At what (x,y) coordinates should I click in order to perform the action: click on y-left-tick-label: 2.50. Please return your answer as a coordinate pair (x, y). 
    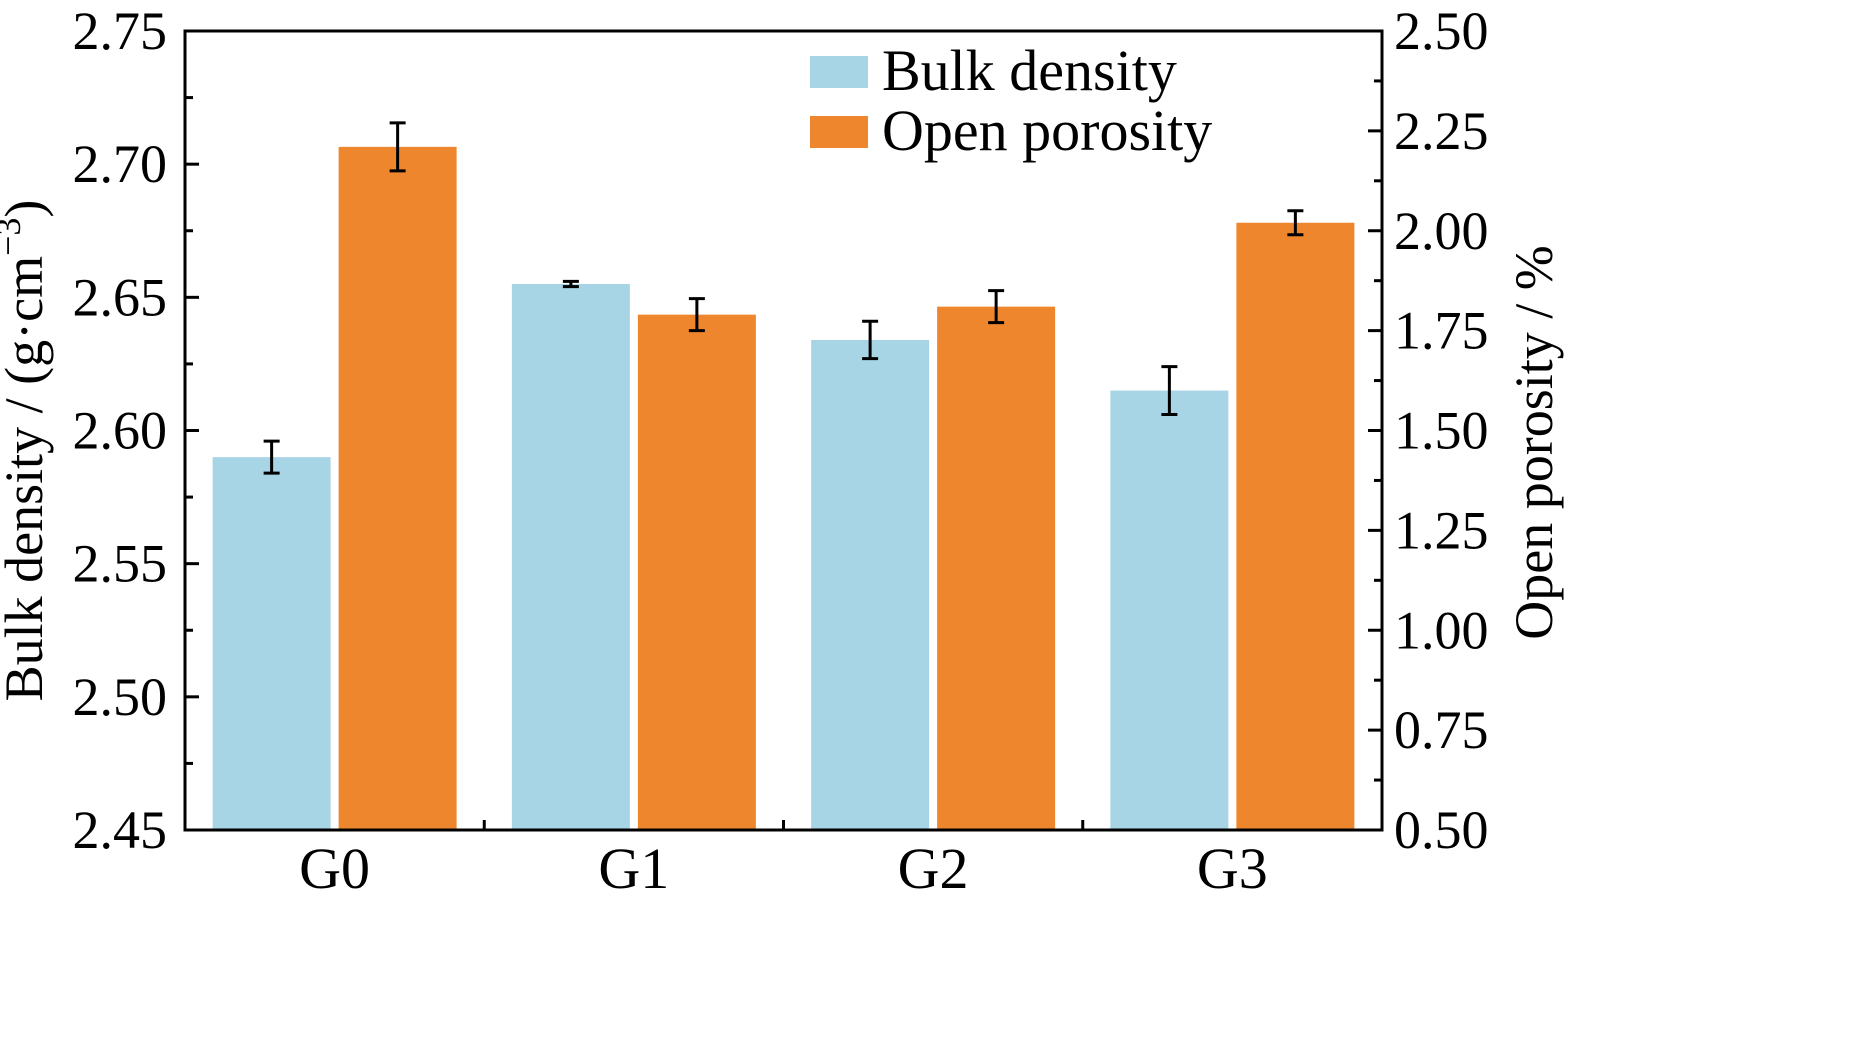
    Looking at the image, I should click on (120, 697).